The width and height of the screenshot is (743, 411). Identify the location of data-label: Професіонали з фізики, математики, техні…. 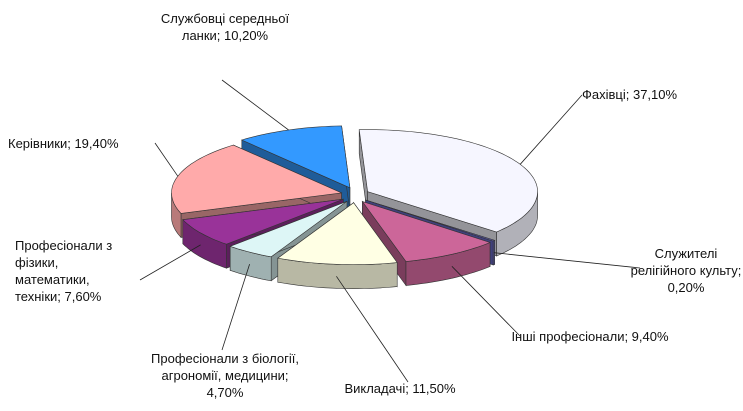
(64, 271).